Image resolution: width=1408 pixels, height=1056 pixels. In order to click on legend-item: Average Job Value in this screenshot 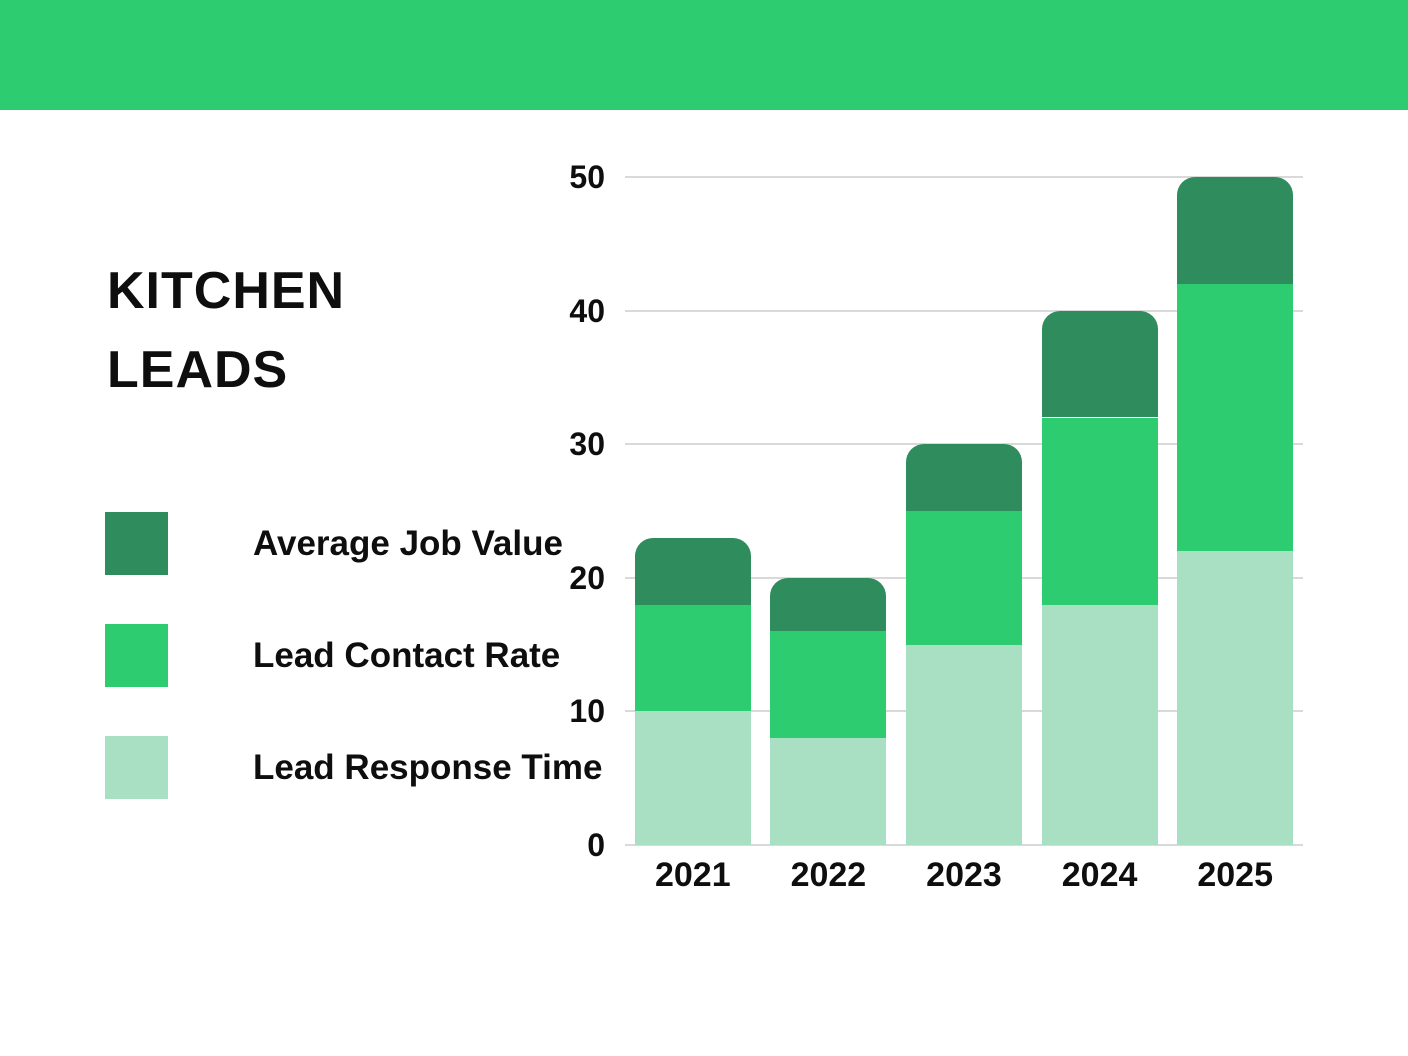, I will do `click(340, 543)`.